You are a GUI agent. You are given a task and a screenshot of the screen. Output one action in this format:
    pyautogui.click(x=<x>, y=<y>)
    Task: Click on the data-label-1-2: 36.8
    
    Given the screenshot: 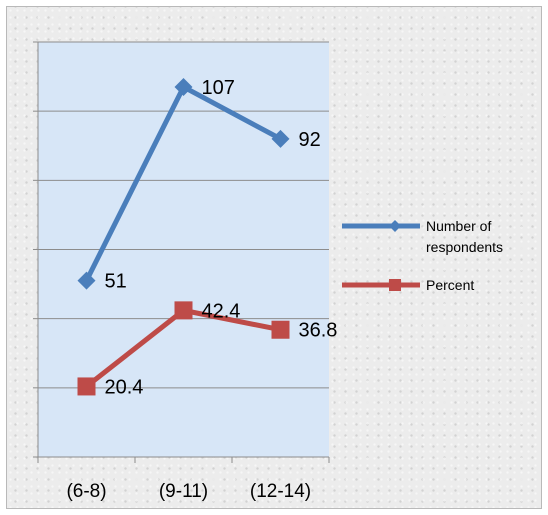 What is the action you would take?
    pyautogui.click(x=318, y=331)
    